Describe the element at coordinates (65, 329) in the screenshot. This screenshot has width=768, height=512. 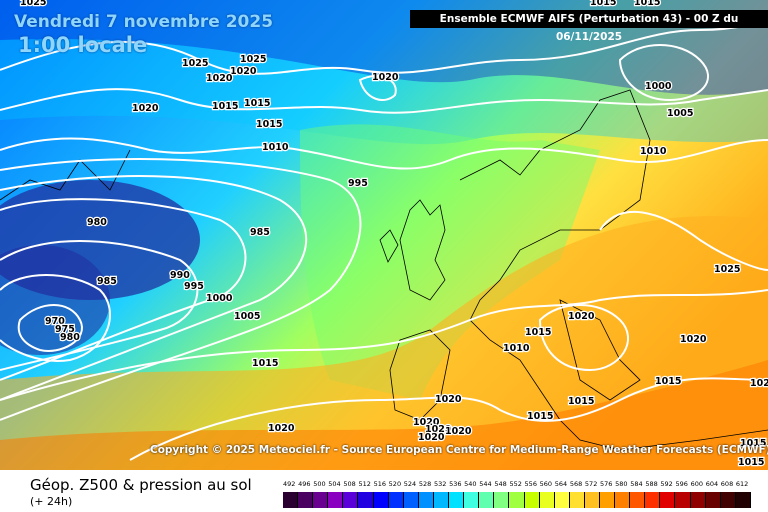
I see `isobar-label: 975` at that location.